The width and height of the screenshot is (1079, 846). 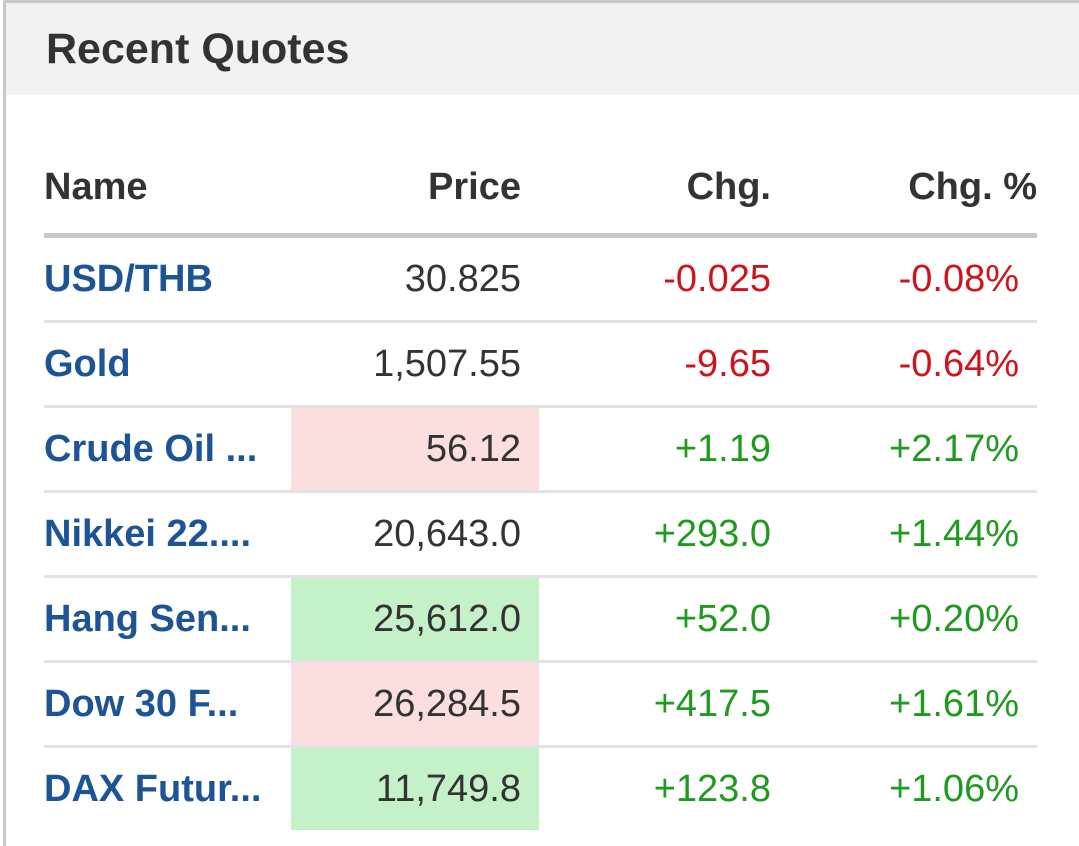 I want to click on quote-name-link: Gold, so click(x=167, y=364).